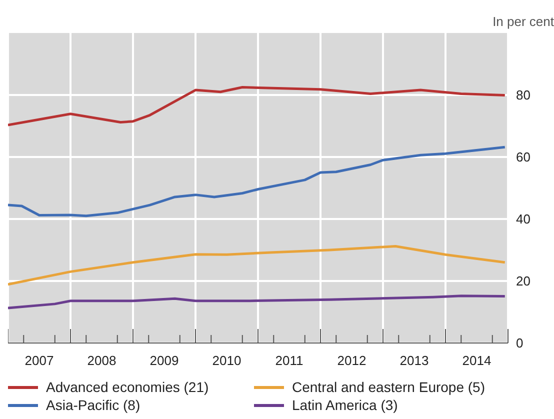  I want to click on y-tick-label: 40, so click(523, 219).